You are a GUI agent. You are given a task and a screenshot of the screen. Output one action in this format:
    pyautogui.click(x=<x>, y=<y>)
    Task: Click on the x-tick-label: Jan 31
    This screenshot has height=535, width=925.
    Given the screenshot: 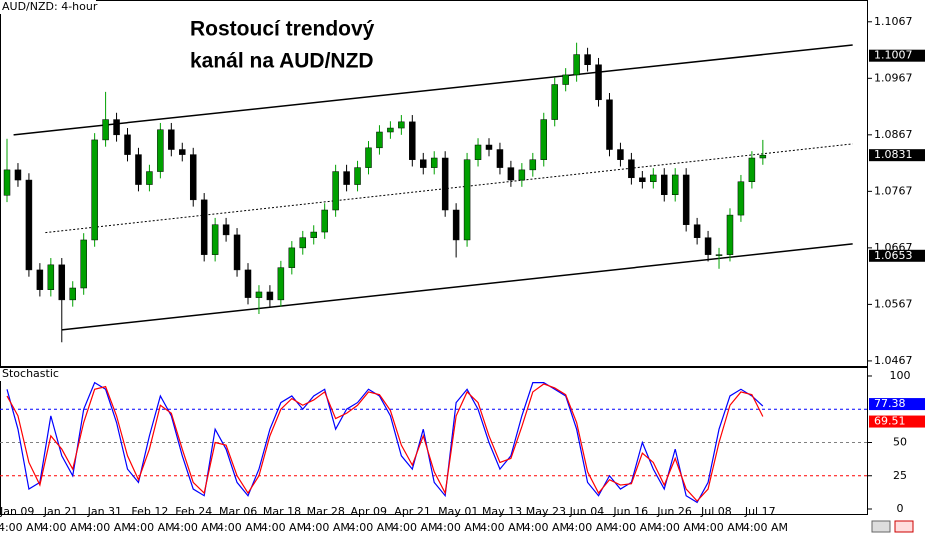 What is the action you would take?
    pyautogui.click(x=104, y=511)
    